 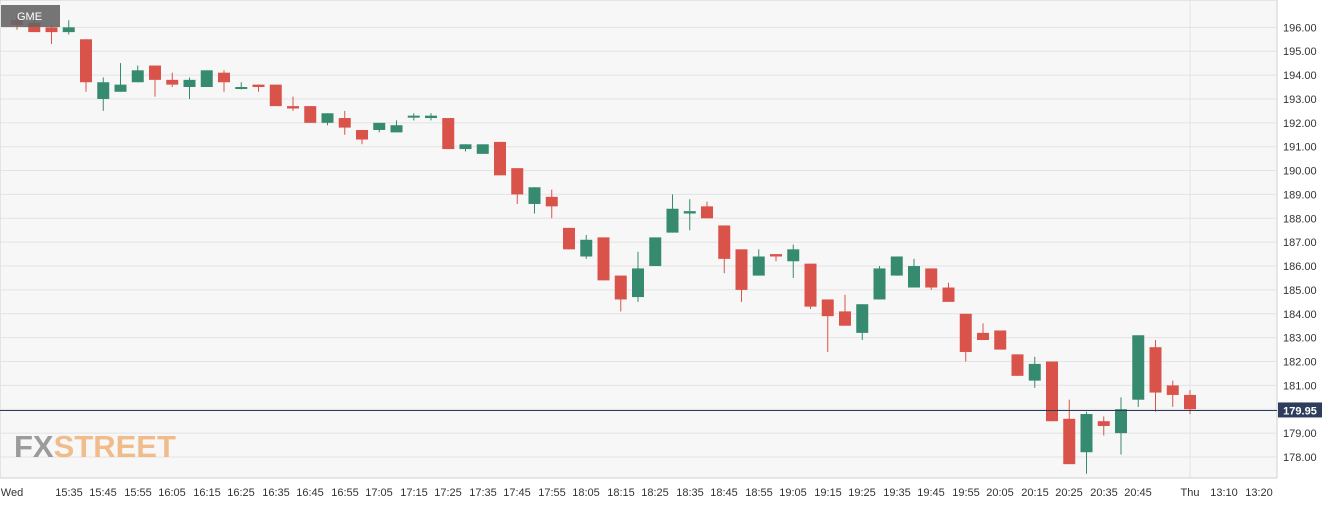 I want to click on x-tick-label: Thu, so click(x=1190, y=493).